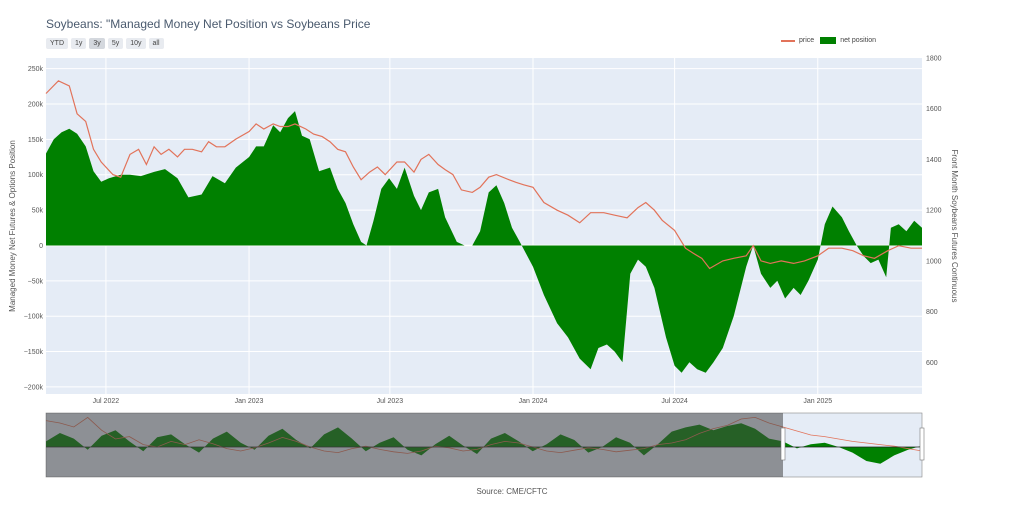 This screenshot has height=522, width=1024. I want to click on x-tick-label: Jul 2023, so click(390, 401).